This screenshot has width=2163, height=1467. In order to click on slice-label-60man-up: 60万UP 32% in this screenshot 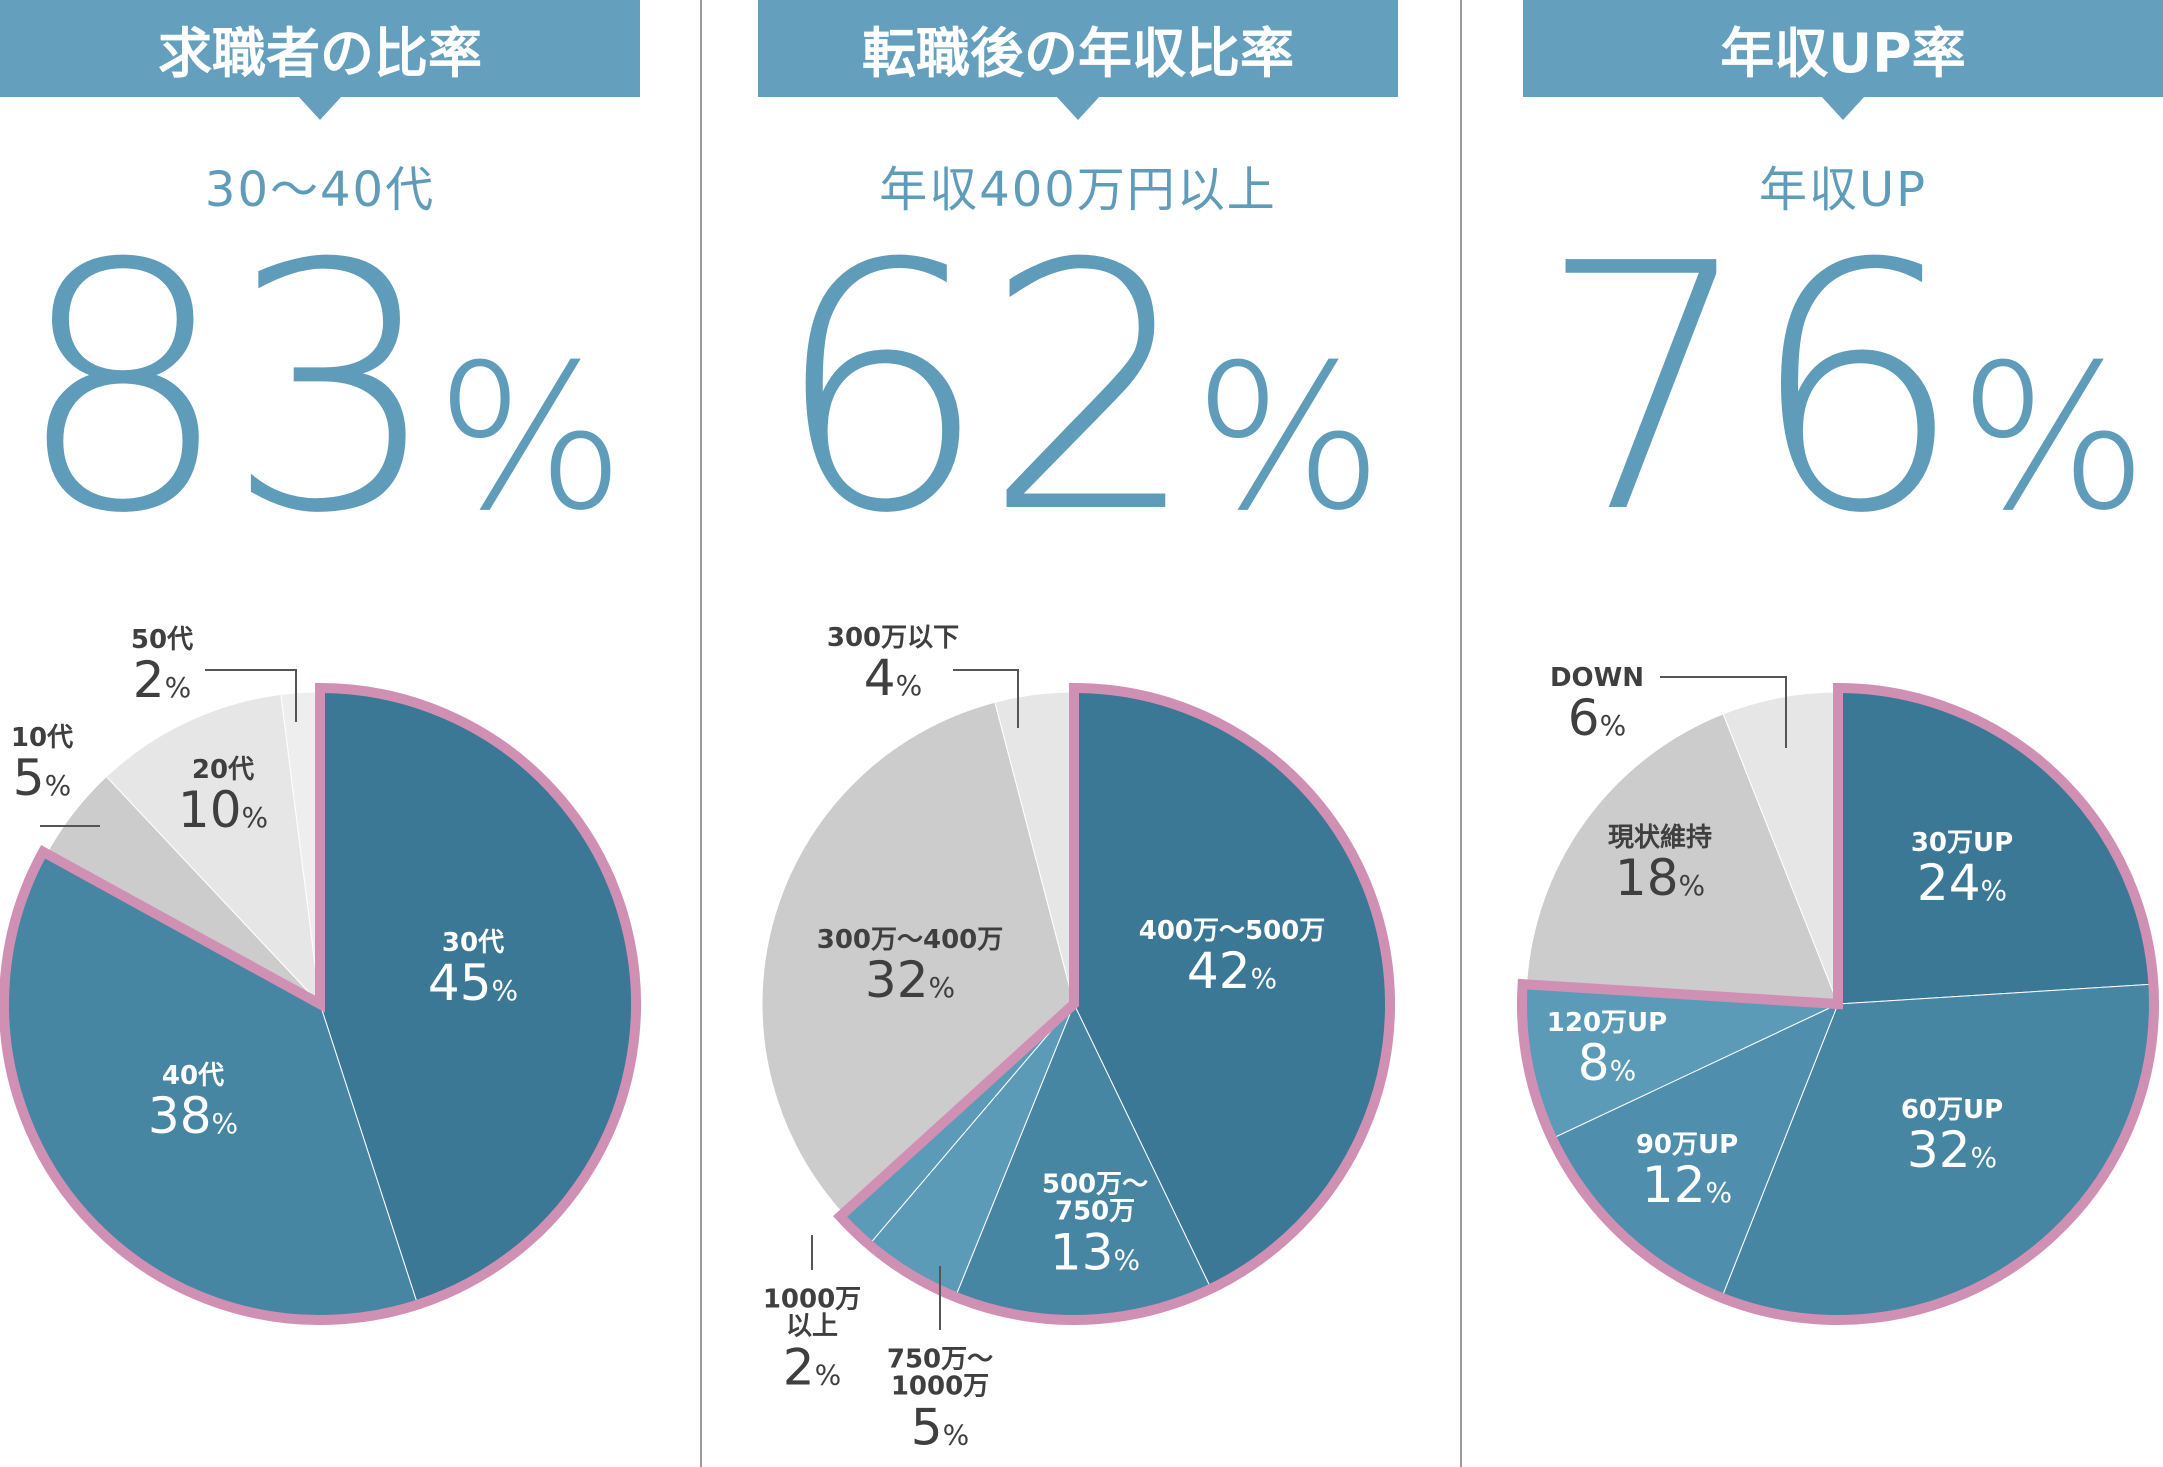, I will do `click(1952, 1137)`.